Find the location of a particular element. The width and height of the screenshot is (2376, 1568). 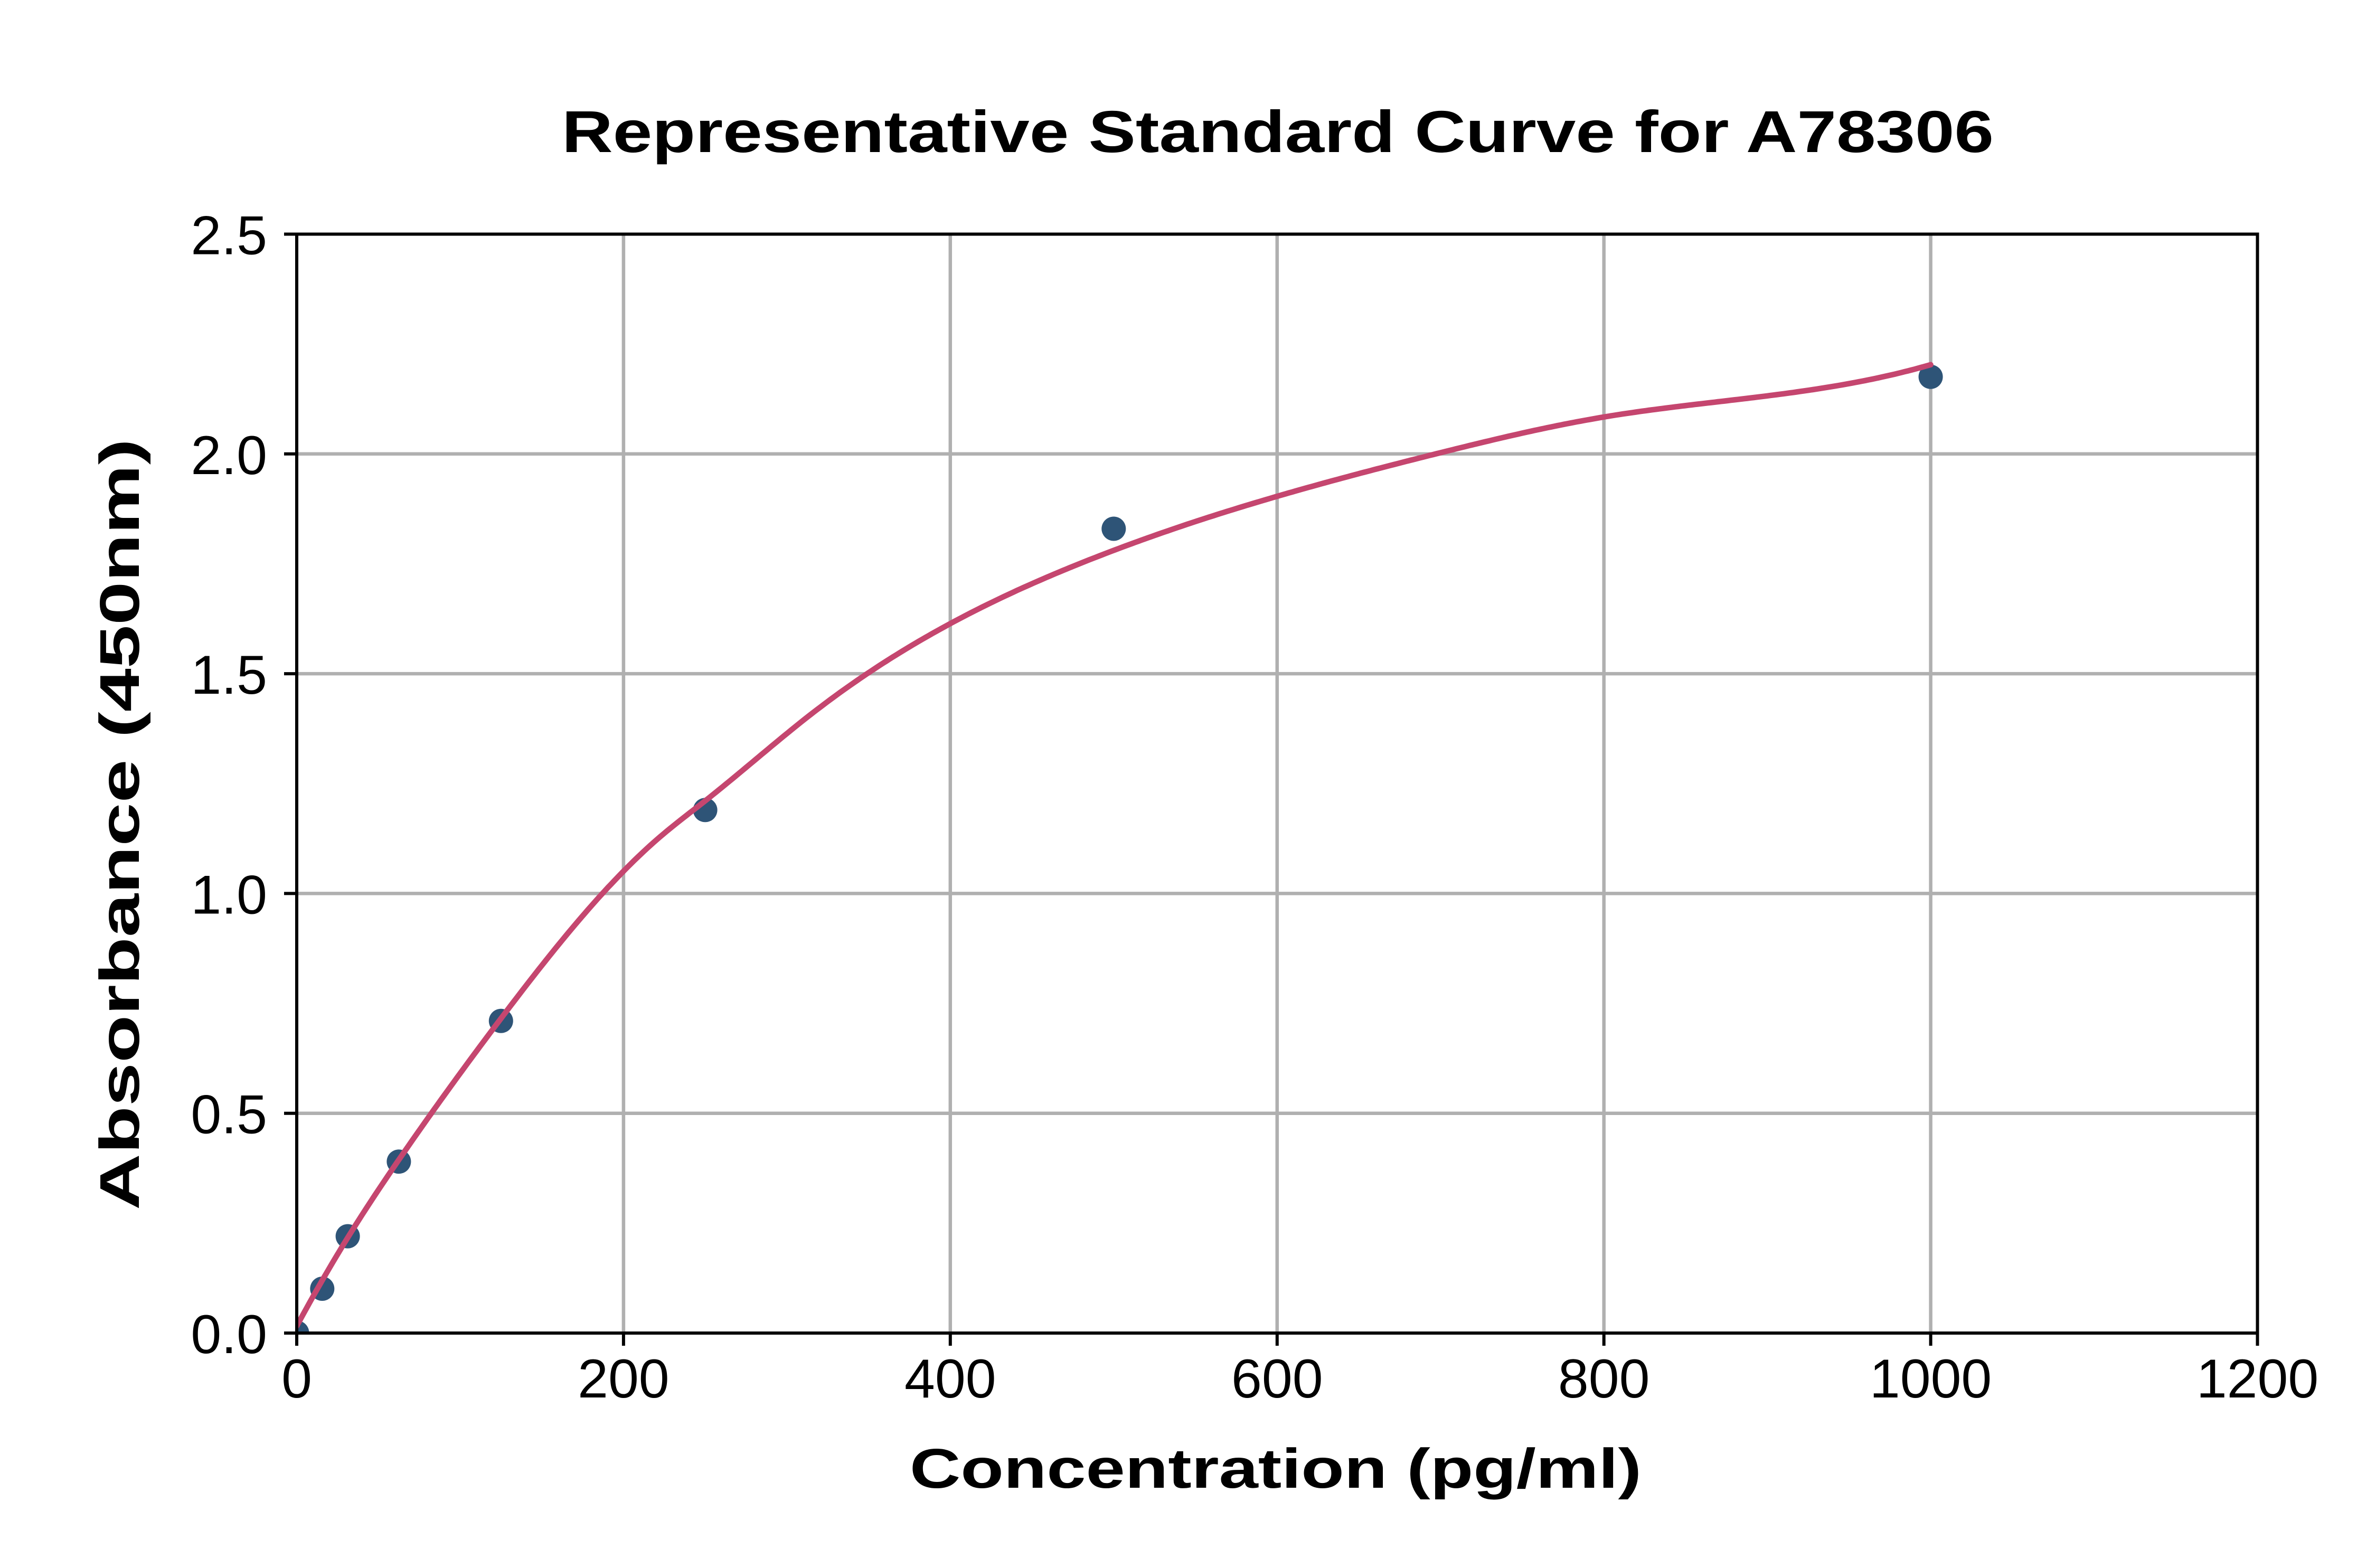

svg-text: 600 is located at coordinates (1277, 1379).